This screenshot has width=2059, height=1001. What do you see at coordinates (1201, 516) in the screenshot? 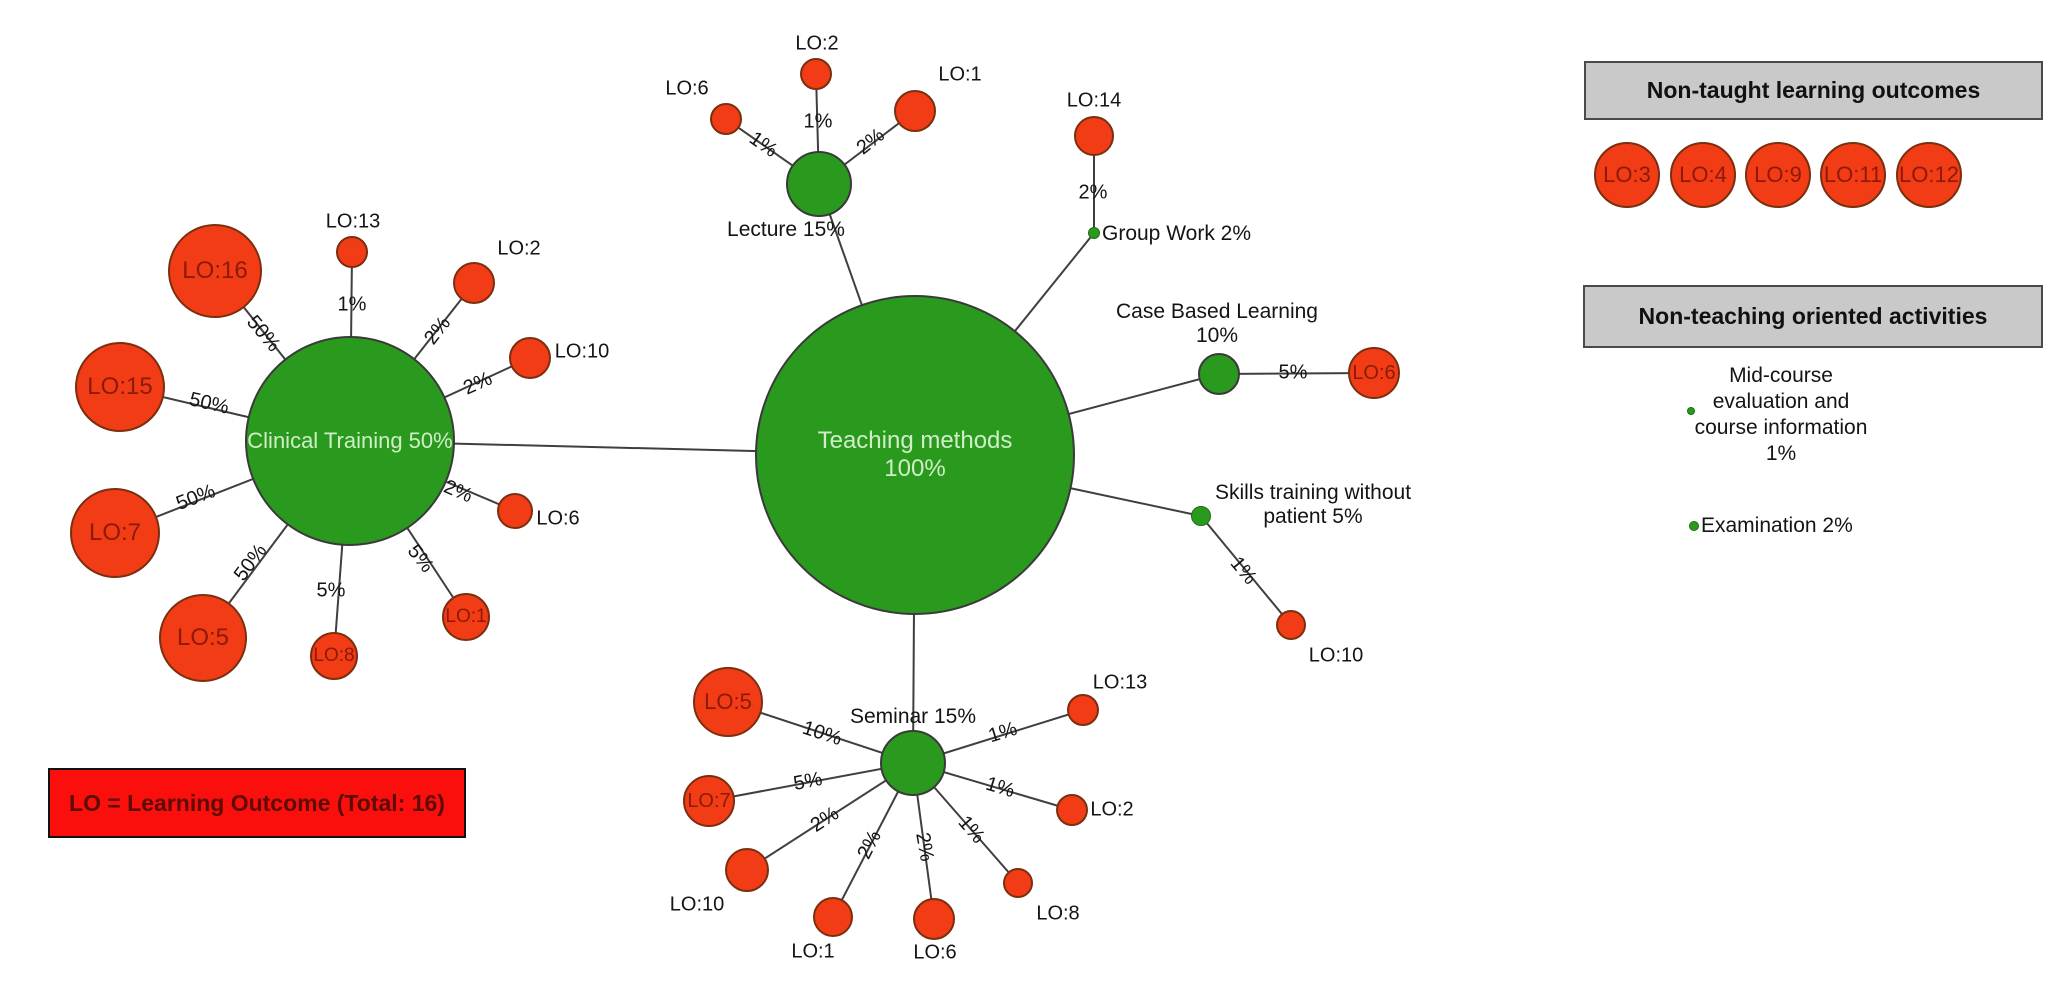
I see `node-skills-training` at bounding box center [1201, 516].